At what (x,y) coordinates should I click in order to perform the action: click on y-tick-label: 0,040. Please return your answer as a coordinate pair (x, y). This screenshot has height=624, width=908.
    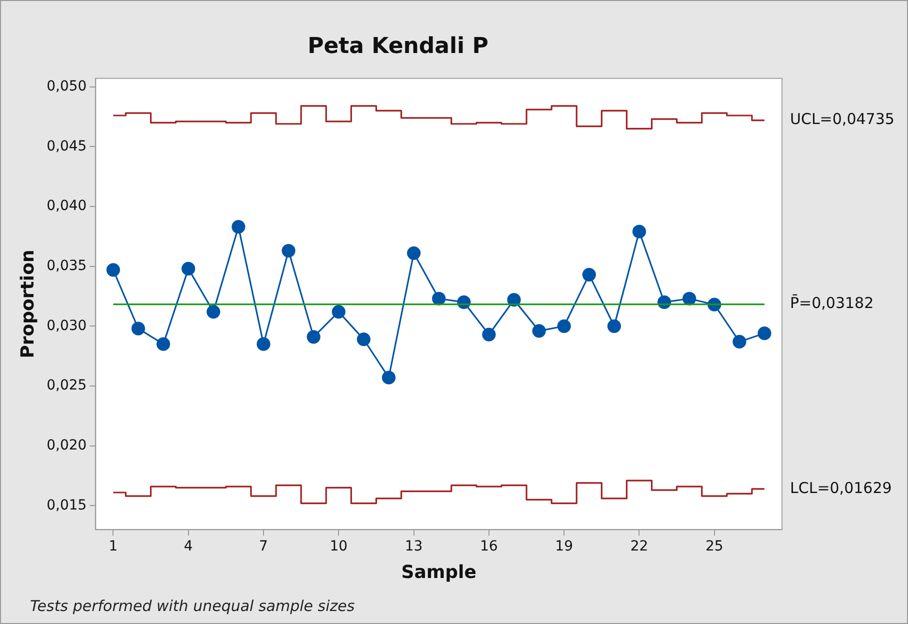
    Looking at the image, I should click on (66, 206).